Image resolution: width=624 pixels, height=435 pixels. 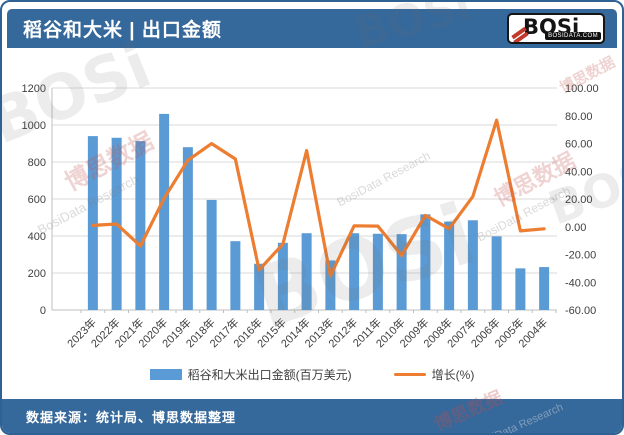 I want to click on bar-2004年, so click(x=544, y=288).